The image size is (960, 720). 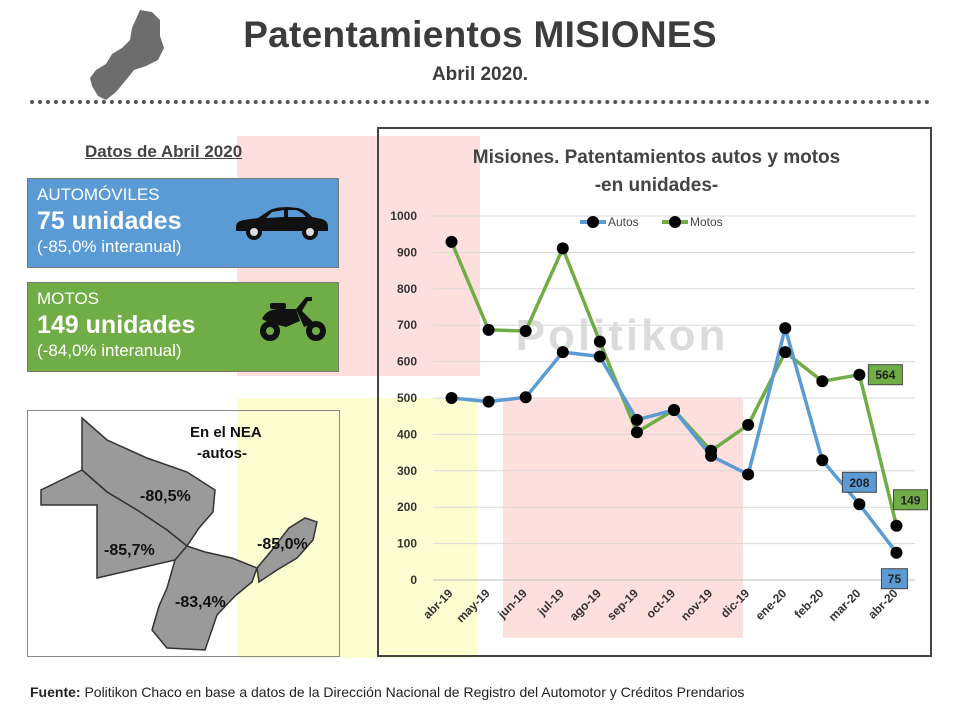 What do you see at coordinates (696, 604) in the screenshot?
I see `x-tick-label: nov-19` at bounding box center [696, 604].